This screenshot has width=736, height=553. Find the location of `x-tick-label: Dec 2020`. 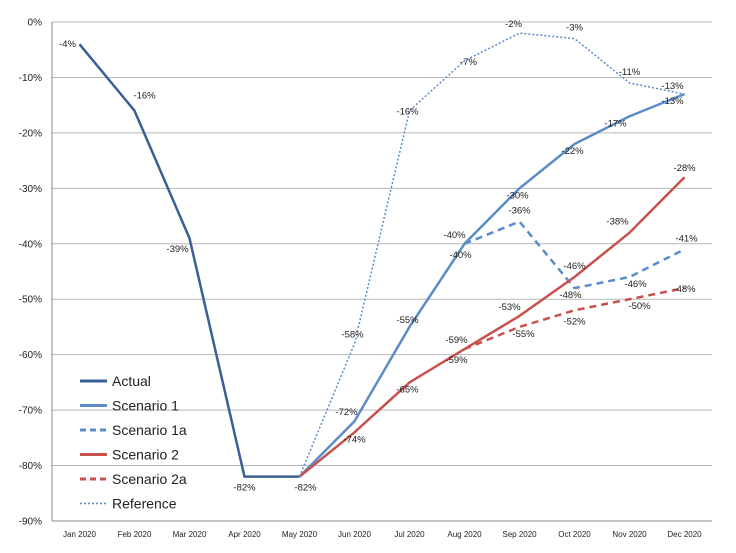

x-tick-label: Dec 2020 is located at coordinates (684, 534).